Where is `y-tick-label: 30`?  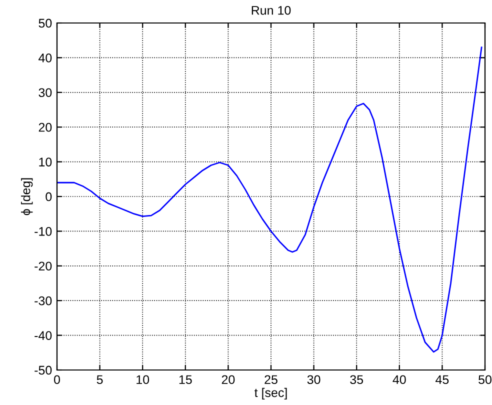 y-tick-label: 30 is located at coordinates (45, 93).